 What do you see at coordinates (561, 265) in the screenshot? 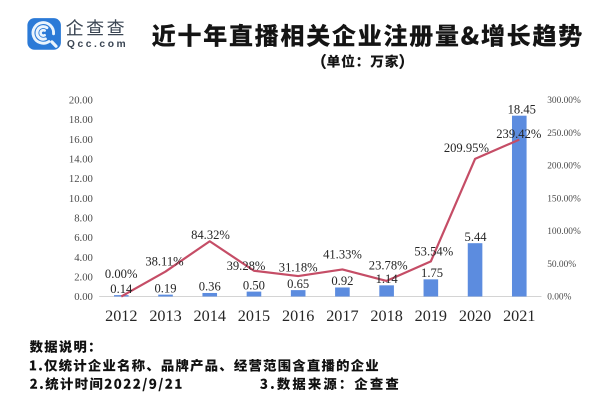
I see `svg-text: 50.00%` at bounding box center [561, 265].